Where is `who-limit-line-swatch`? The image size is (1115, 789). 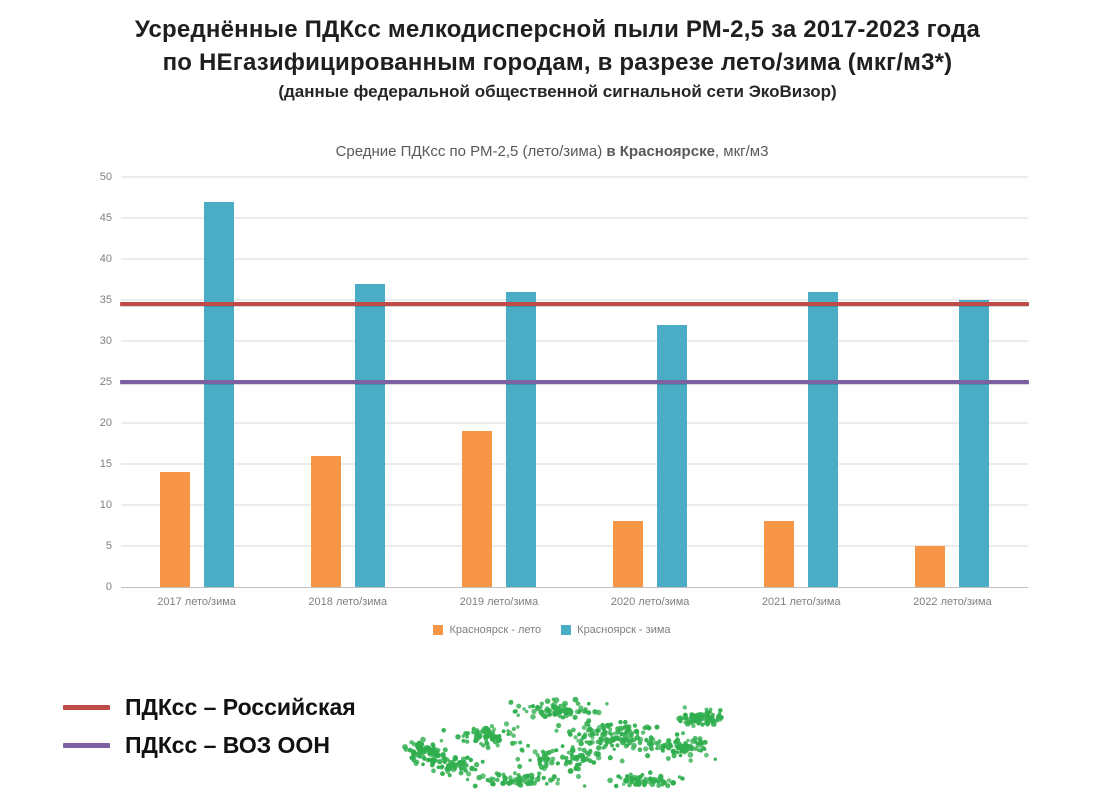
who-limit-line-swatch is located at coordinates (86, 745).